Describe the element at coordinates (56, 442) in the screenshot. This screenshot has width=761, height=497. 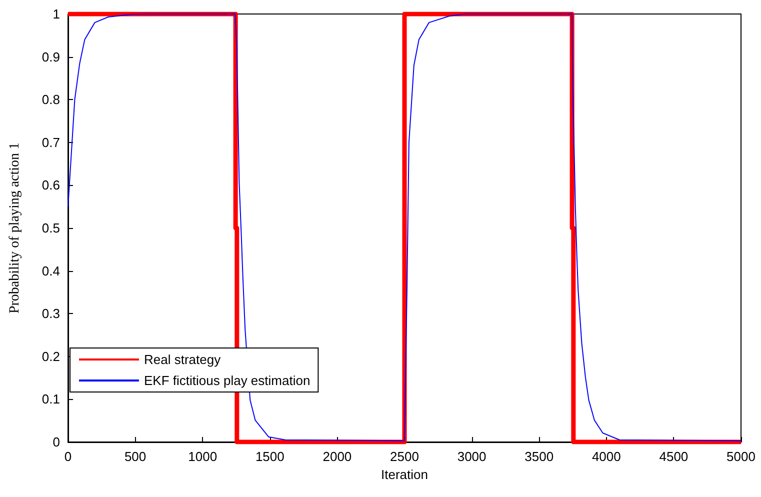
I see `y-tick-label: 0` at that location.